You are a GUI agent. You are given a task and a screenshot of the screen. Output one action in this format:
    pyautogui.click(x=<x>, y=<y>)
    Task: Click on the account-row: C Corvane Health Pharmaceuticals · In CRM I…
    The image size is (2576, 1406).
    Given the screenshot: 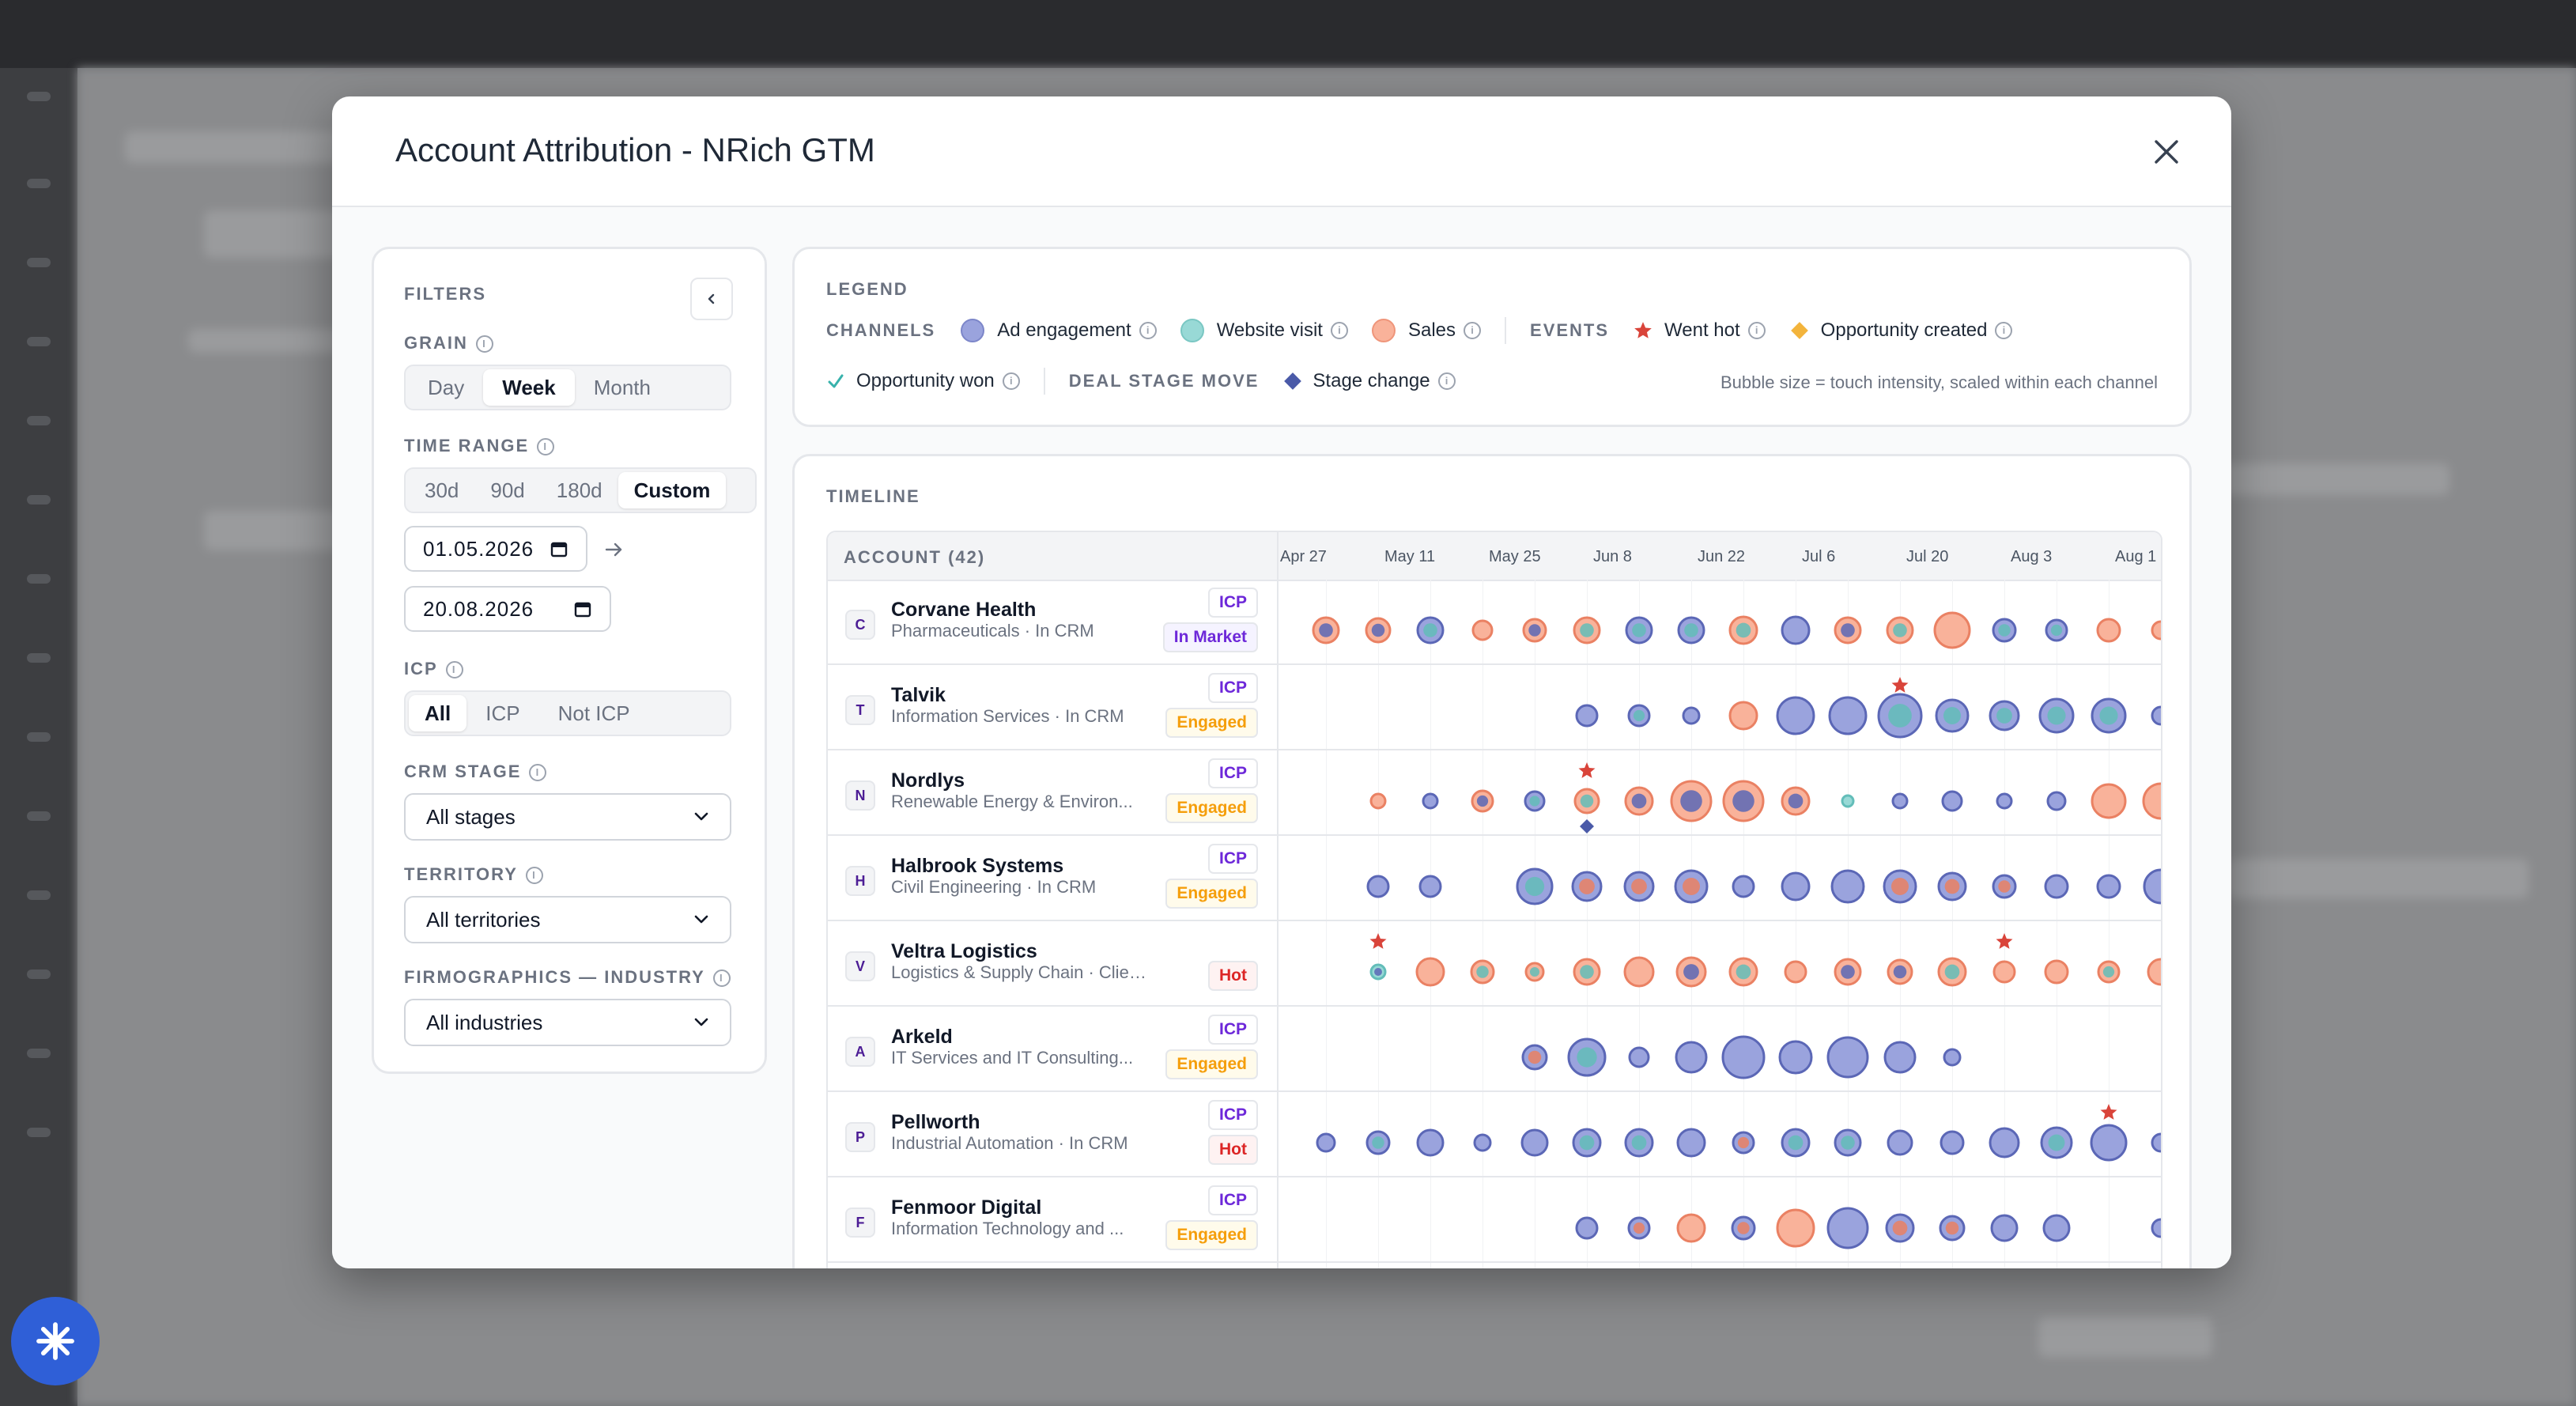 What is the action you would take?
    pyautogui.click(x=1494, y=623)
    